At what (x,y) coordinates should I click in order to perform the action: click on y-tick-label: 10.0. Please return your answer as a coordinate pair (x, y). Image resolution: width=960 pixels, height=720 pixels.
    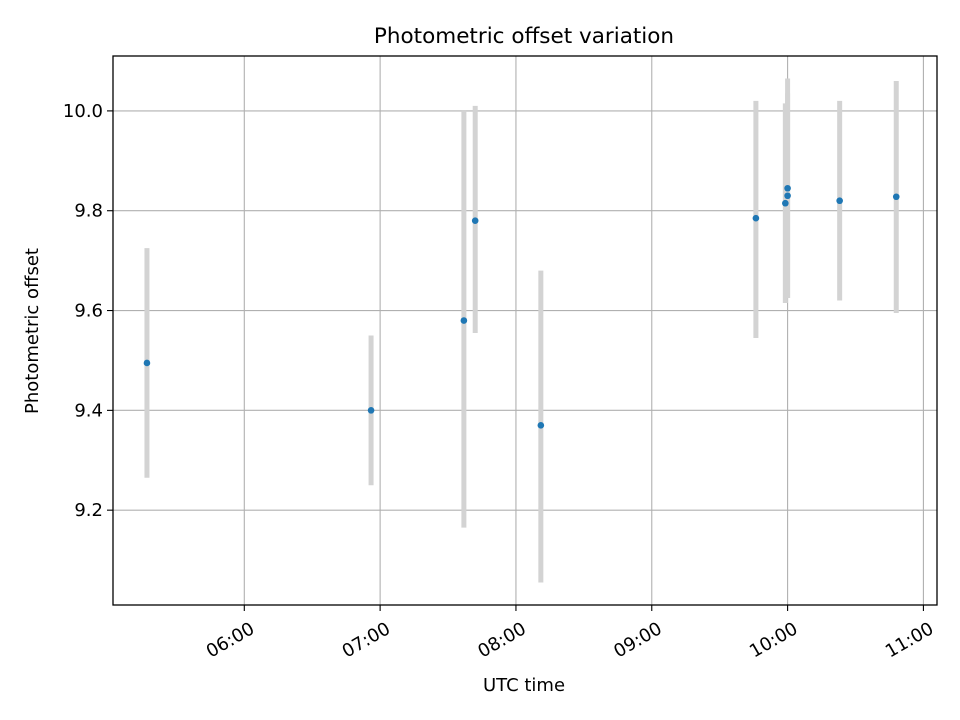
    Looking at the image, I should click on (83, 111).